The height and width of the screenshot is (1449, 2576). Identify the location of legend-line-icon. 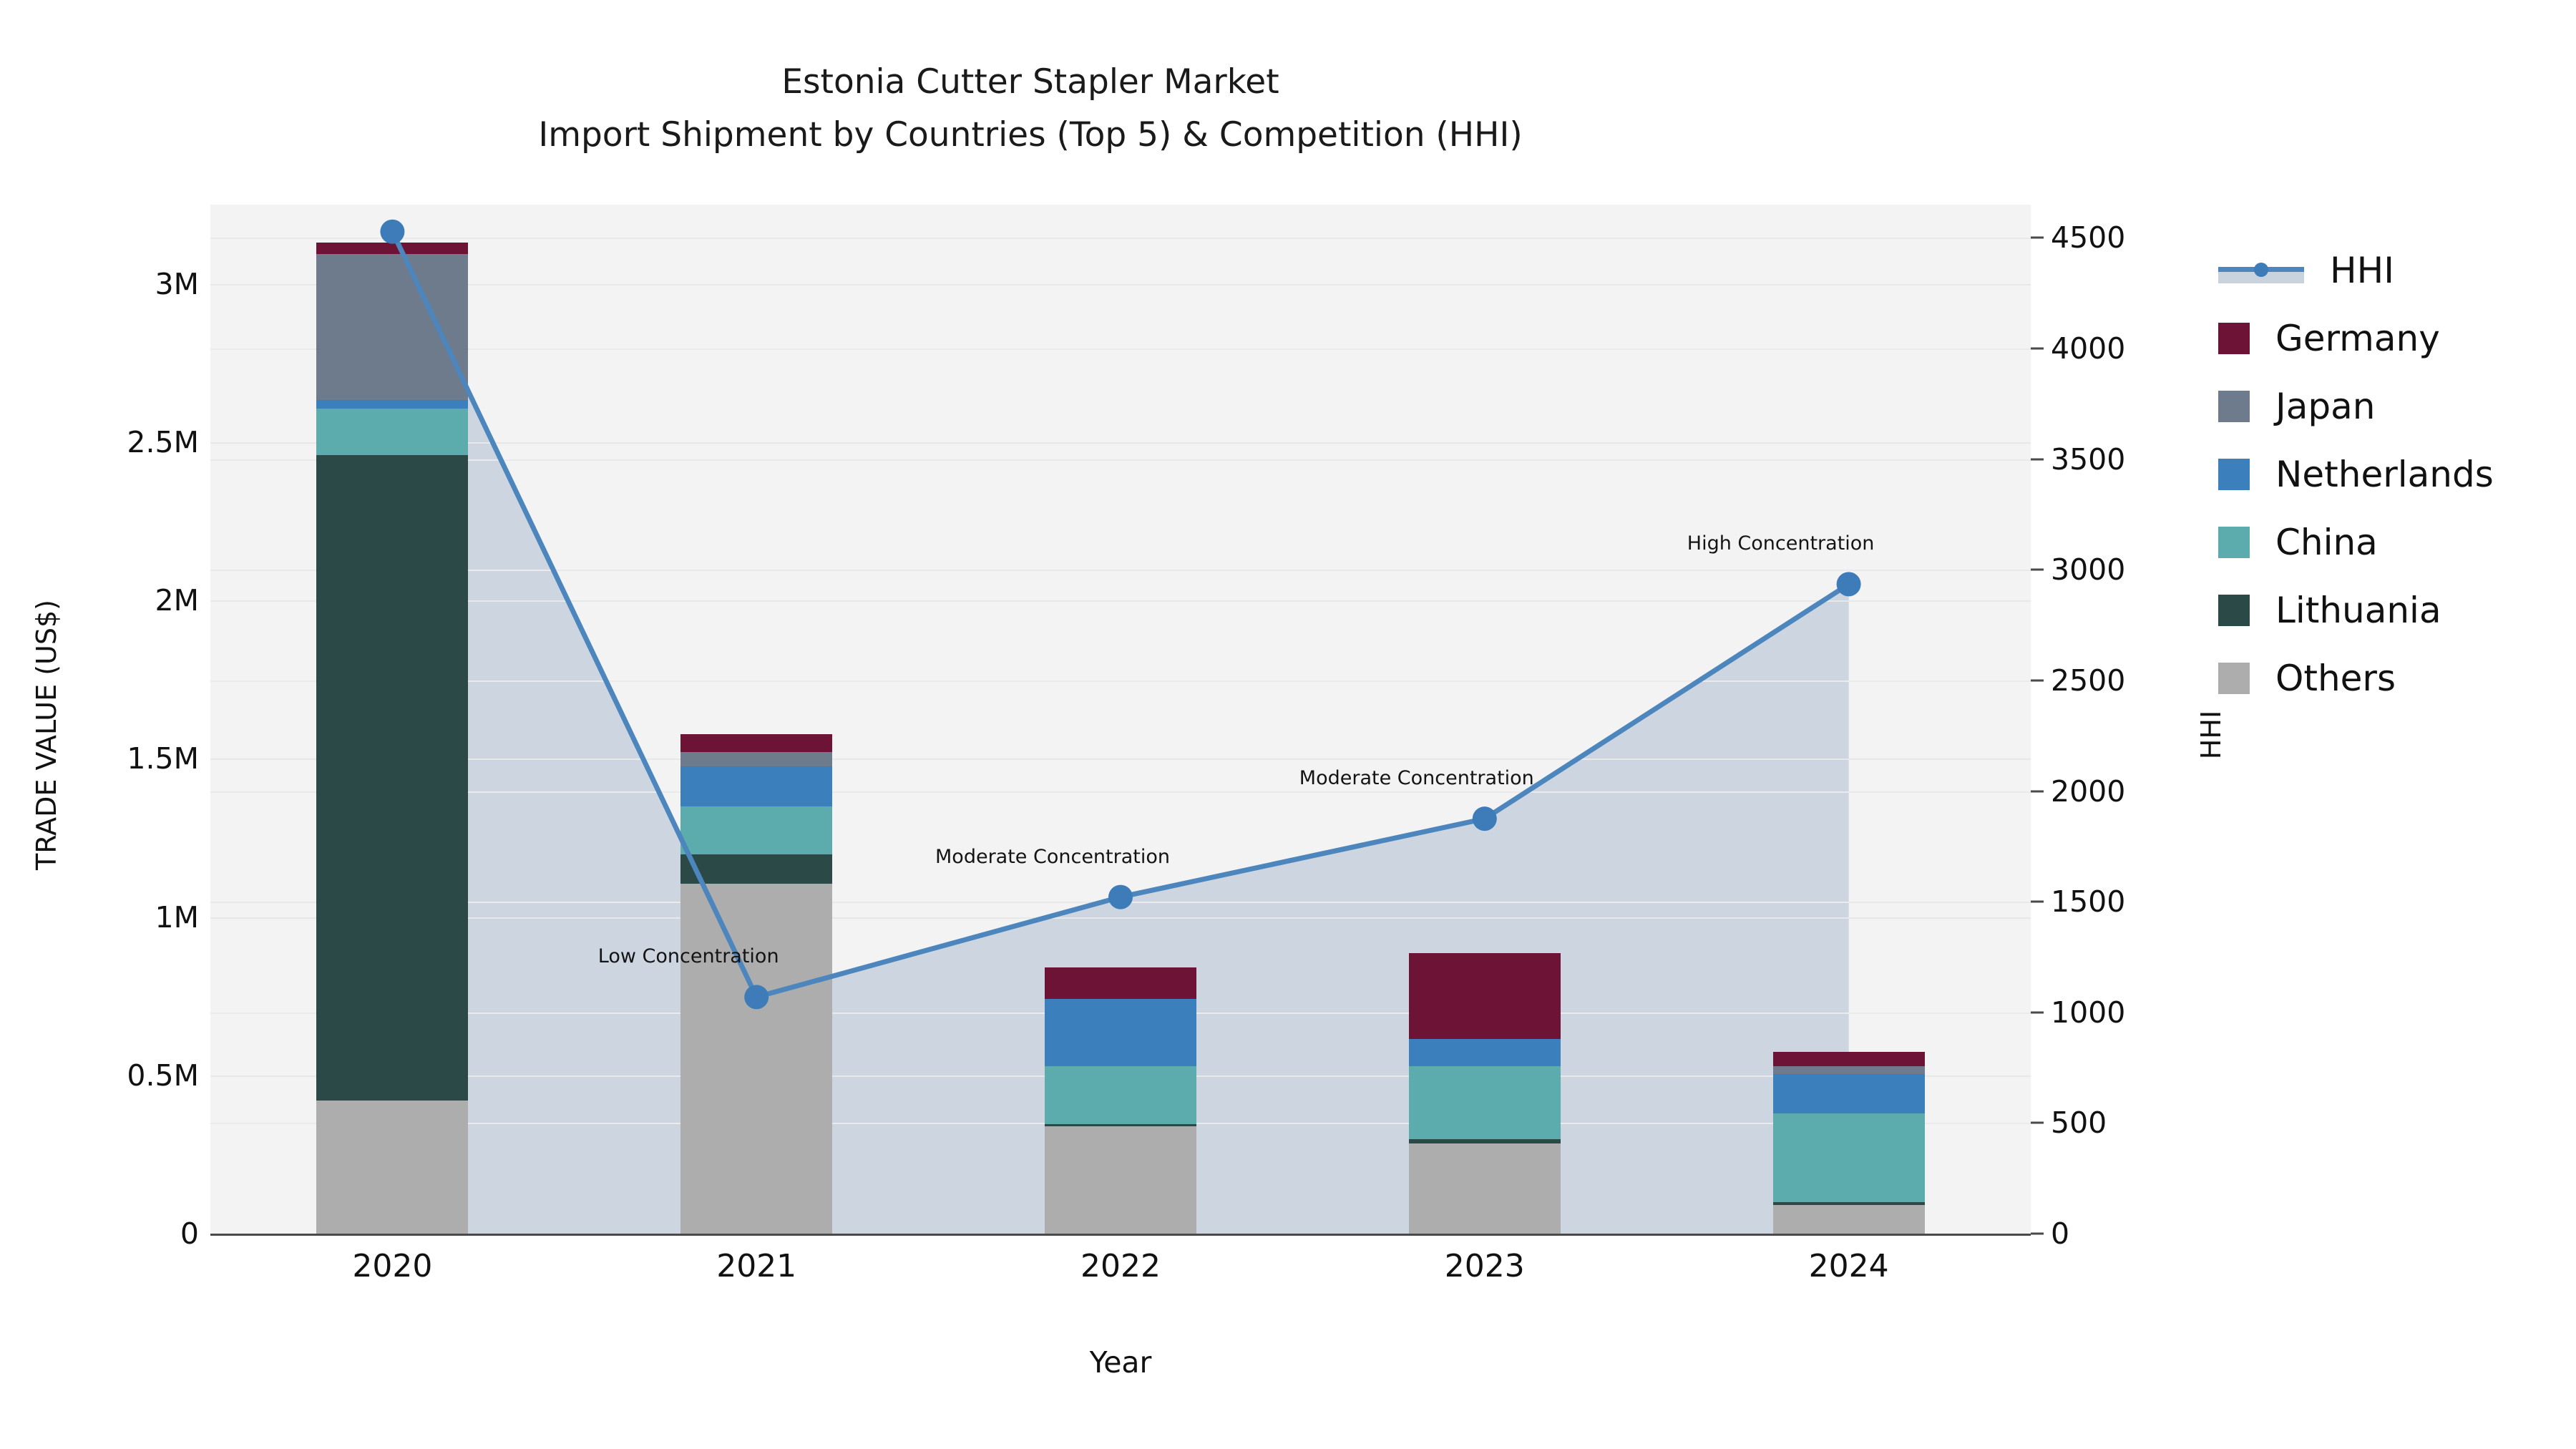
(2261, 270).